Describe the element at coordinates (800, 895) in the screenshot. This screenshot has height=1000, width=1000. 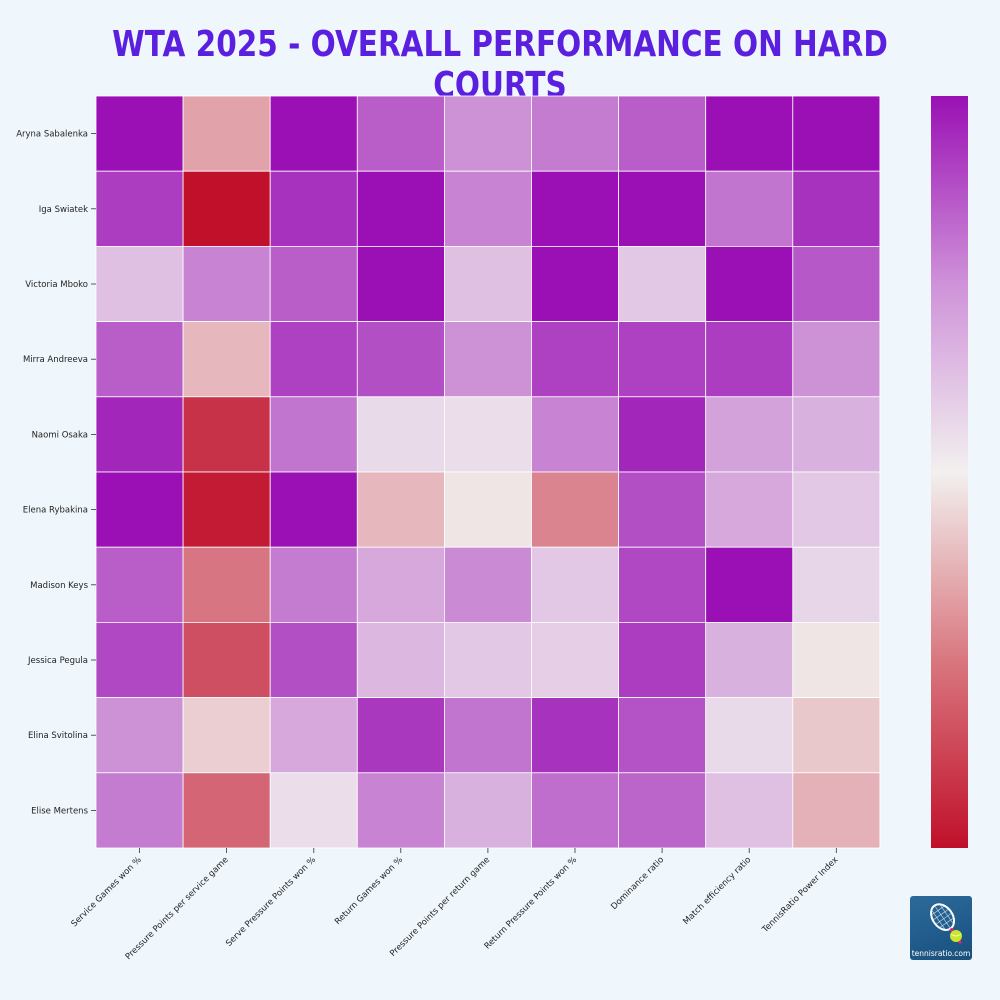
I see `column-label: TennisRatio Power Index` at that location.